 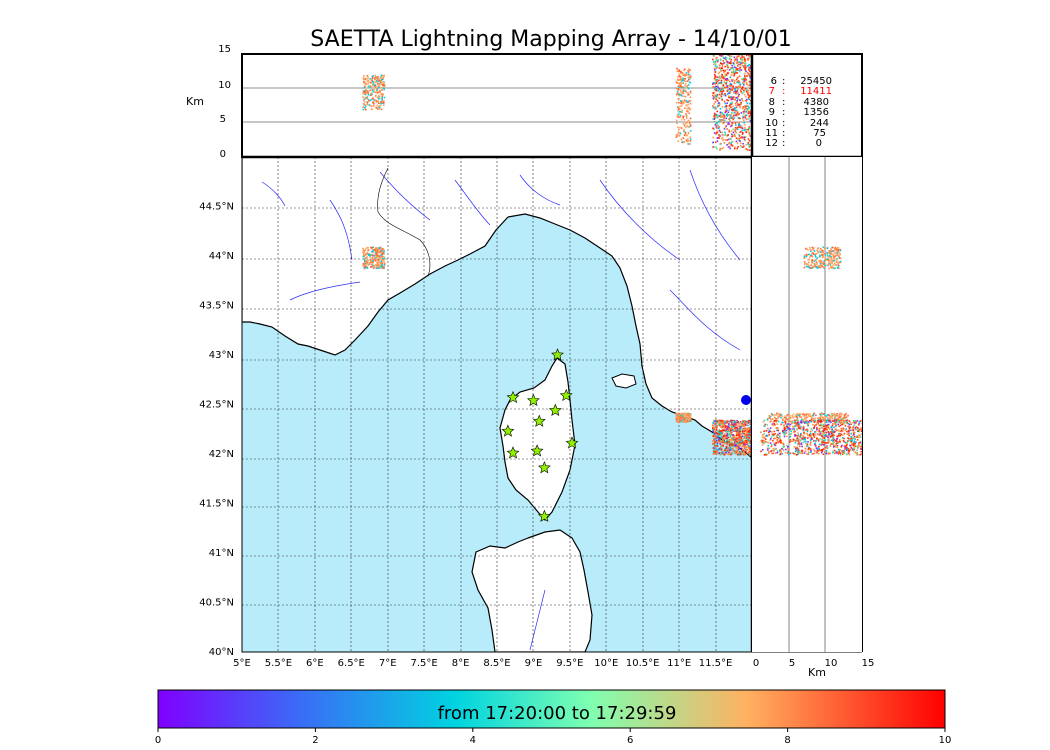 What do you see at coordinates (783, 123) in the screenshot?
I see `count-sep: :` at bounding box center [783, 123].